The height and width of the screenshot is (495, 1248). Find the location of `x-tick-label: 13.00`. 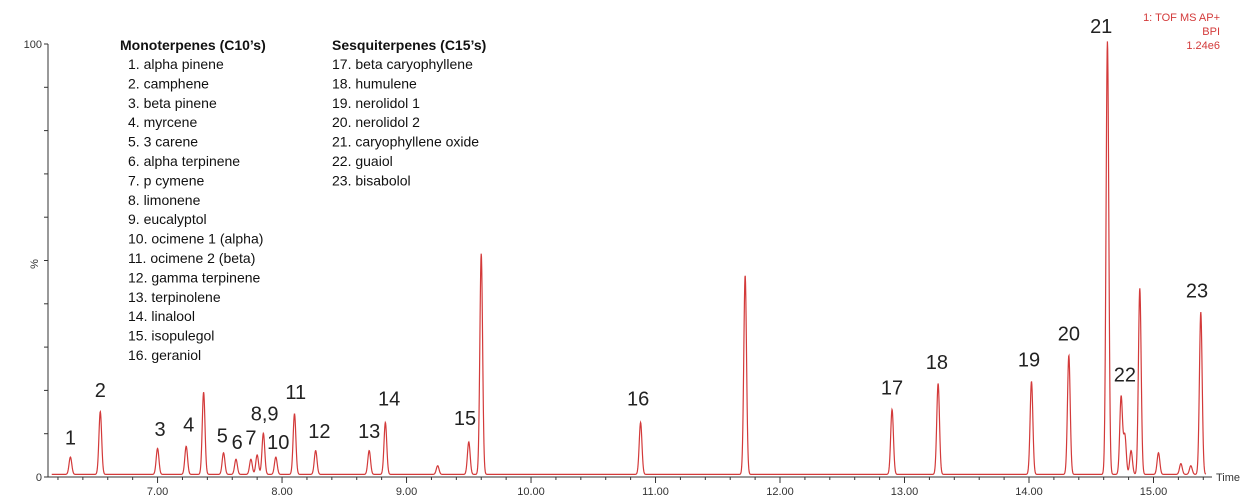

x-tick-label: 13.00 is located at coordinates (905, 490).